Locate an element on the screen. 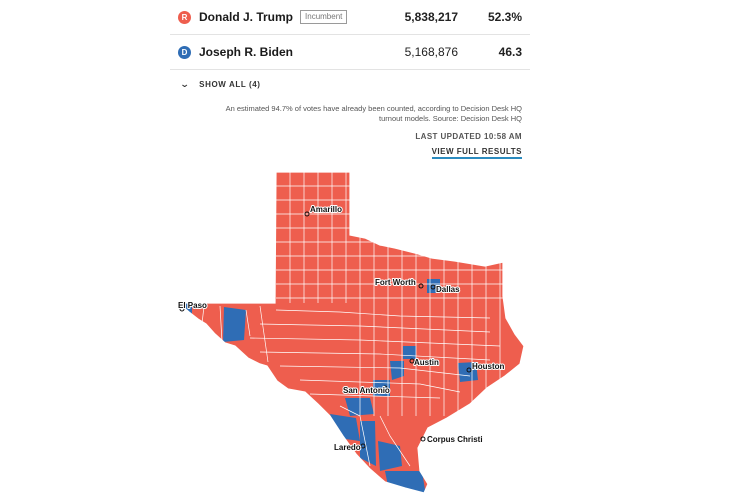 This screenshot has width=750, height=500. vote-percent: 46.3 is located at coordinates (510, 52).